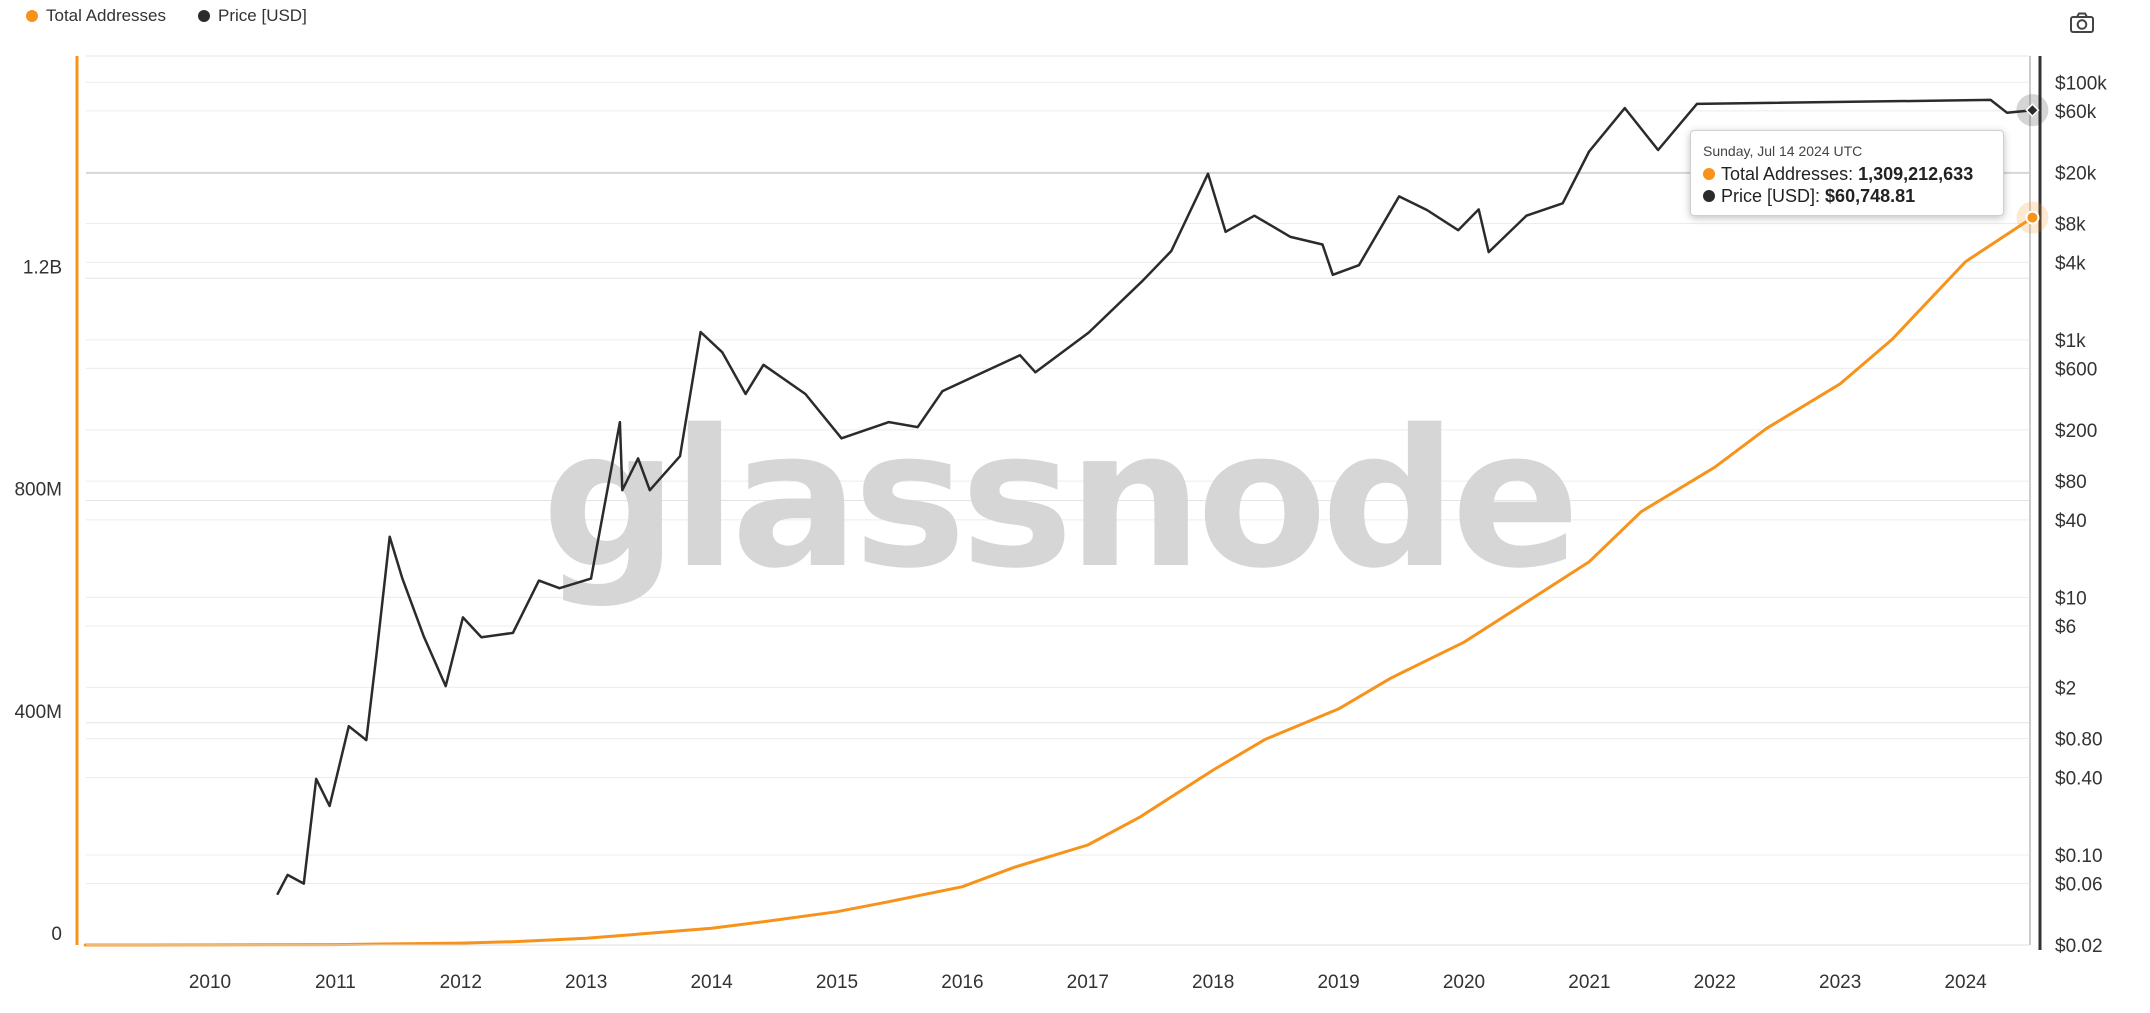 The width and height of the screenshot is (2150, 1013). I want to click on x-tick-label: 2014, so click(711, 982).